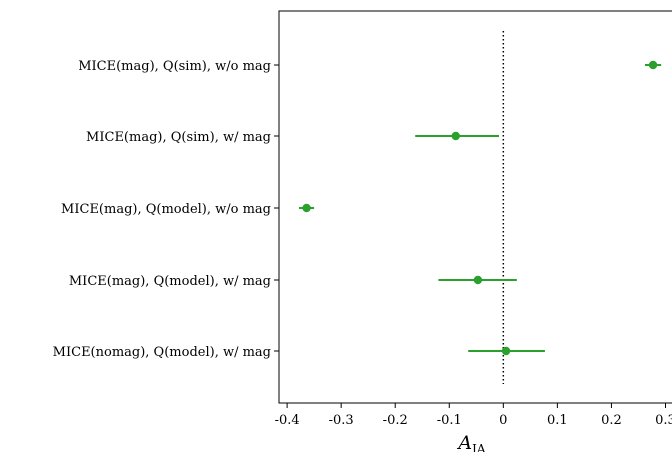 The width and height of the screenshot is (672, 452). What do you see at coordinates (464, 442) in the screenshot?
I see `x-axis-label-main: A` at bounding box center [464, 442].